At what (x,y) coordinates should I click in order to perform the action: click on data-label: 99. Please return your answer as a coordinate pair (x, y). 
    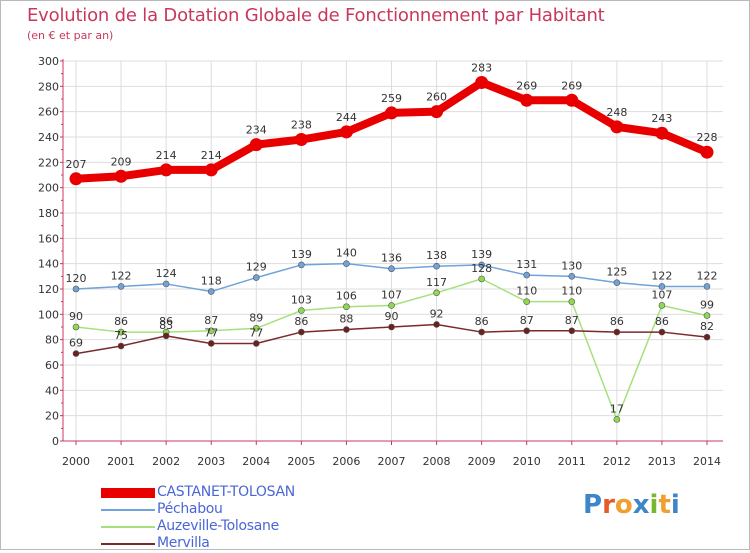
    Looking at the image, I should click on (707, 305).